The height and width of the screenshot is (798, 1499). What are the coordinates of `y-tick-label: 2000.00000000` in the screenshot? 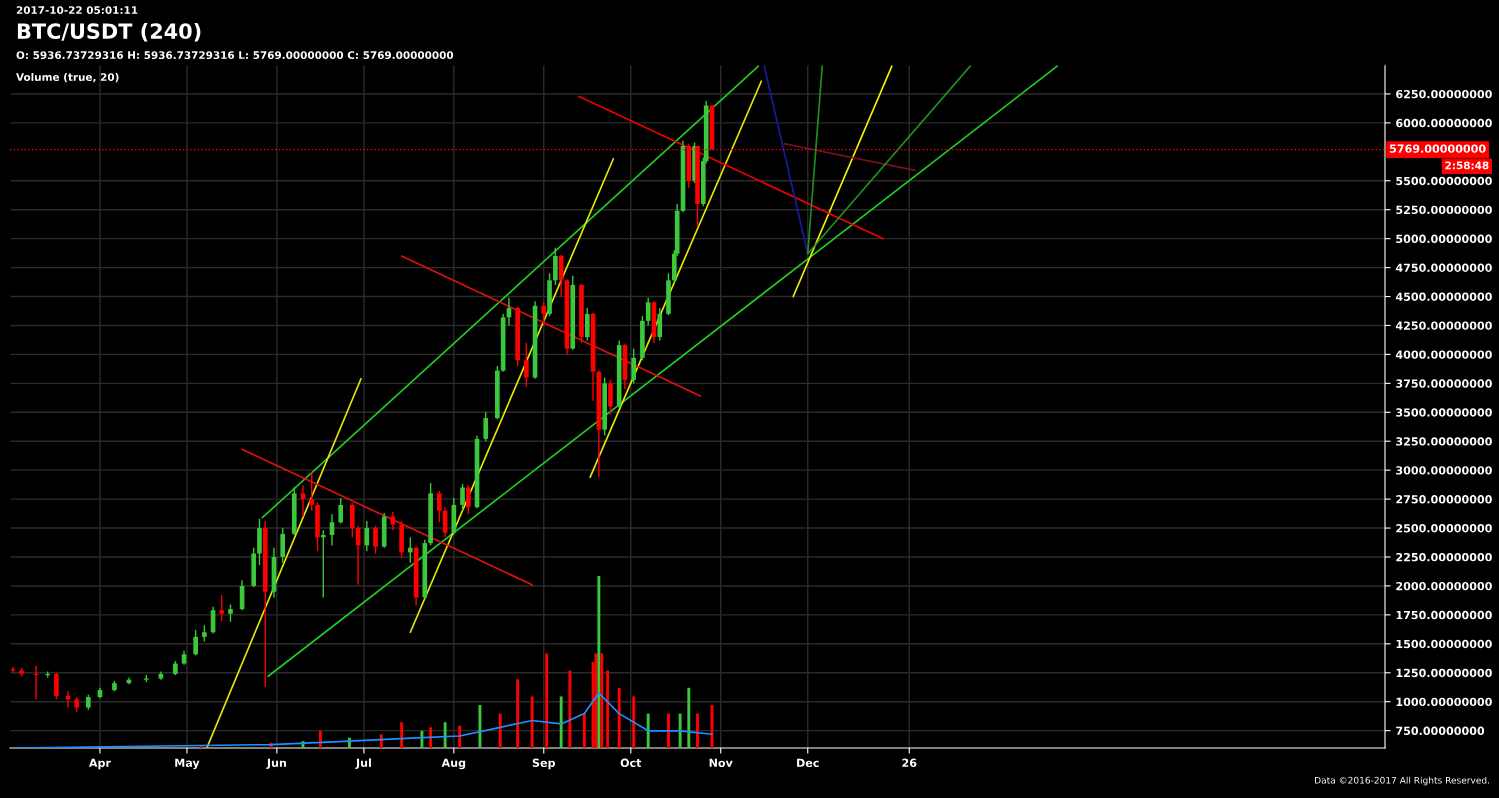 It's located at (1444, 586).